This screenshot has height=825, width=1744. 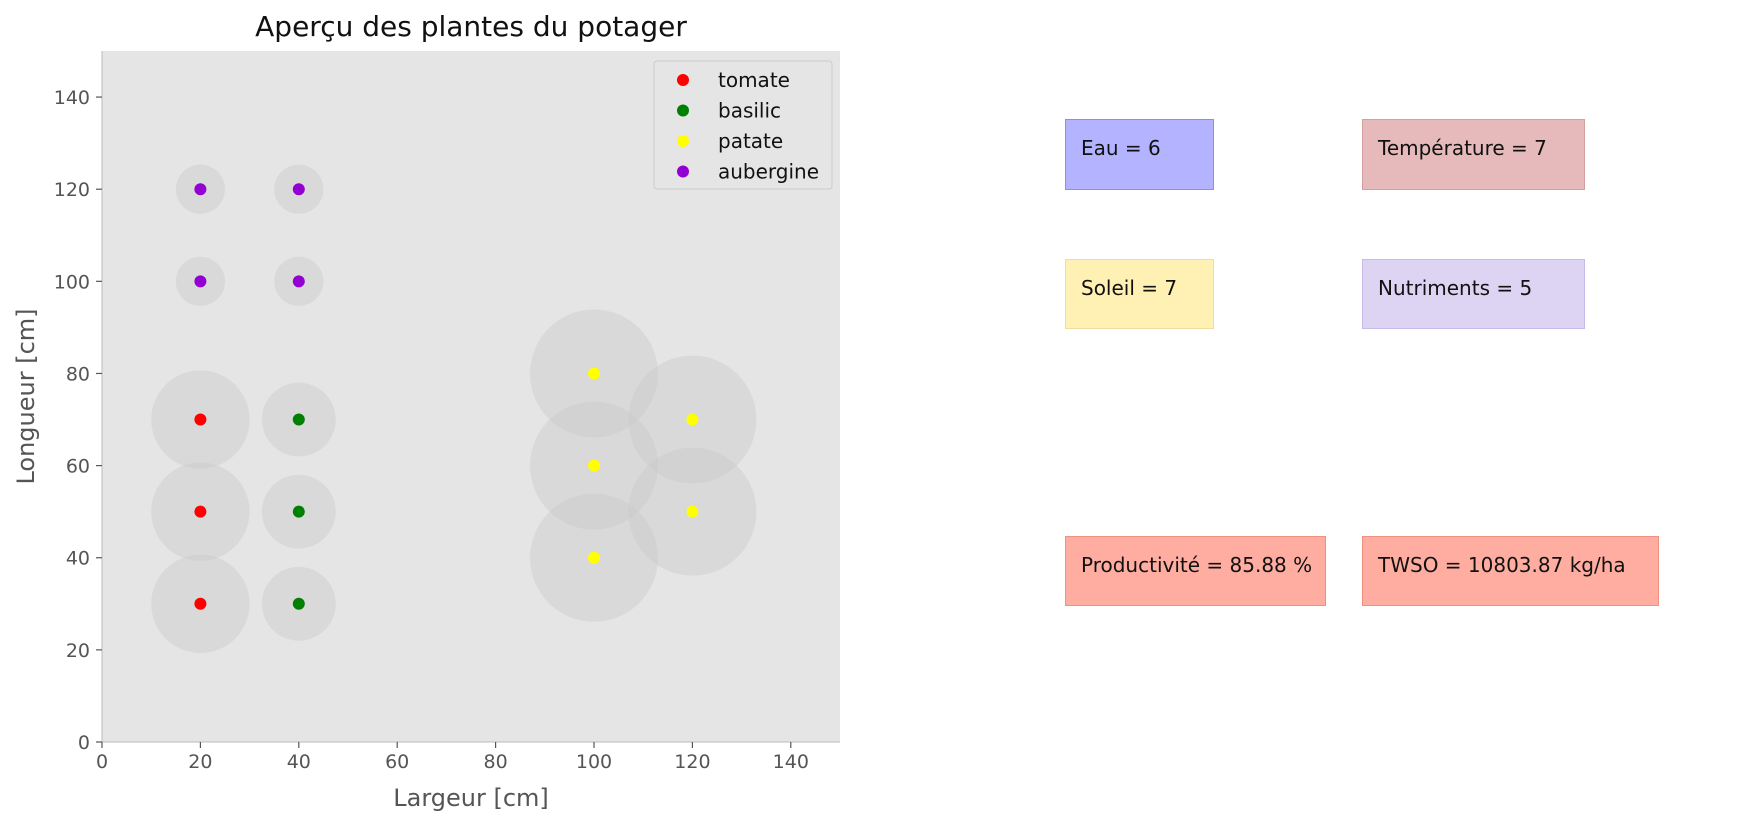 I want to click on chart-title: Aperçu des plantes du potager, so click(x=471, y=26).